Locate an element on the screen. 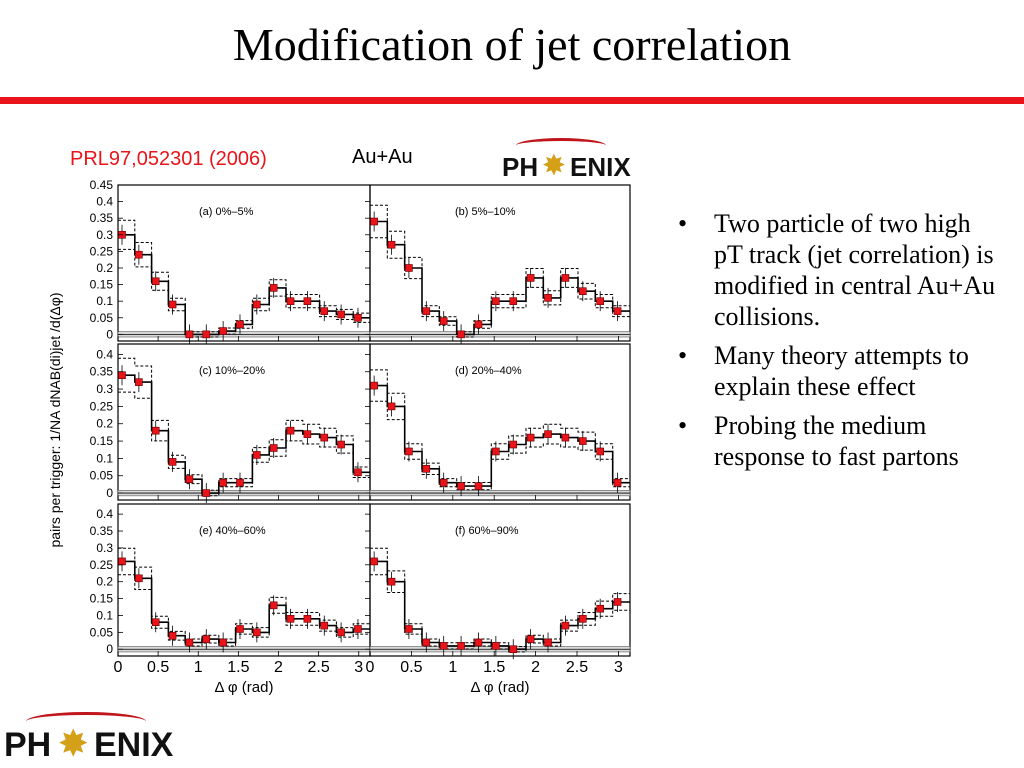 This screenshot has width=1024, height=768. citation-label: PRL97,052301 (2006) is located at coordinates (168, 159).